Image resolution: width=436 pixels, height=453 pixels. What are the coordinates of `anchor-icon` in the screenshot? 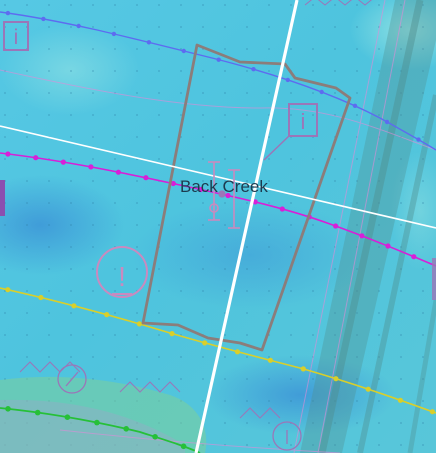 It's located at (224, 195).